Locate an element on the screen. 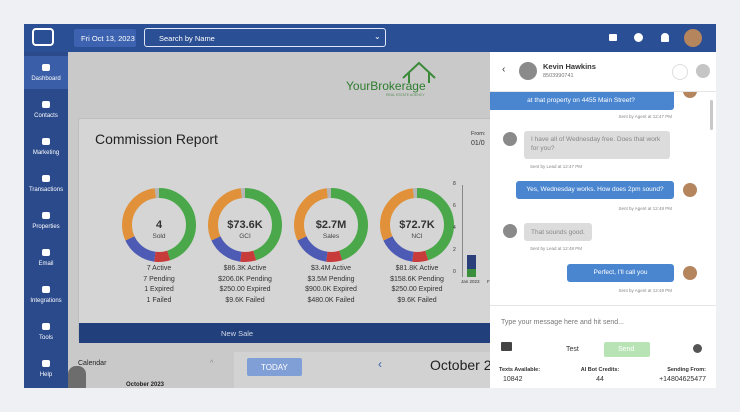  calendar-heading: October 2 is located at coordinates (461, 365).